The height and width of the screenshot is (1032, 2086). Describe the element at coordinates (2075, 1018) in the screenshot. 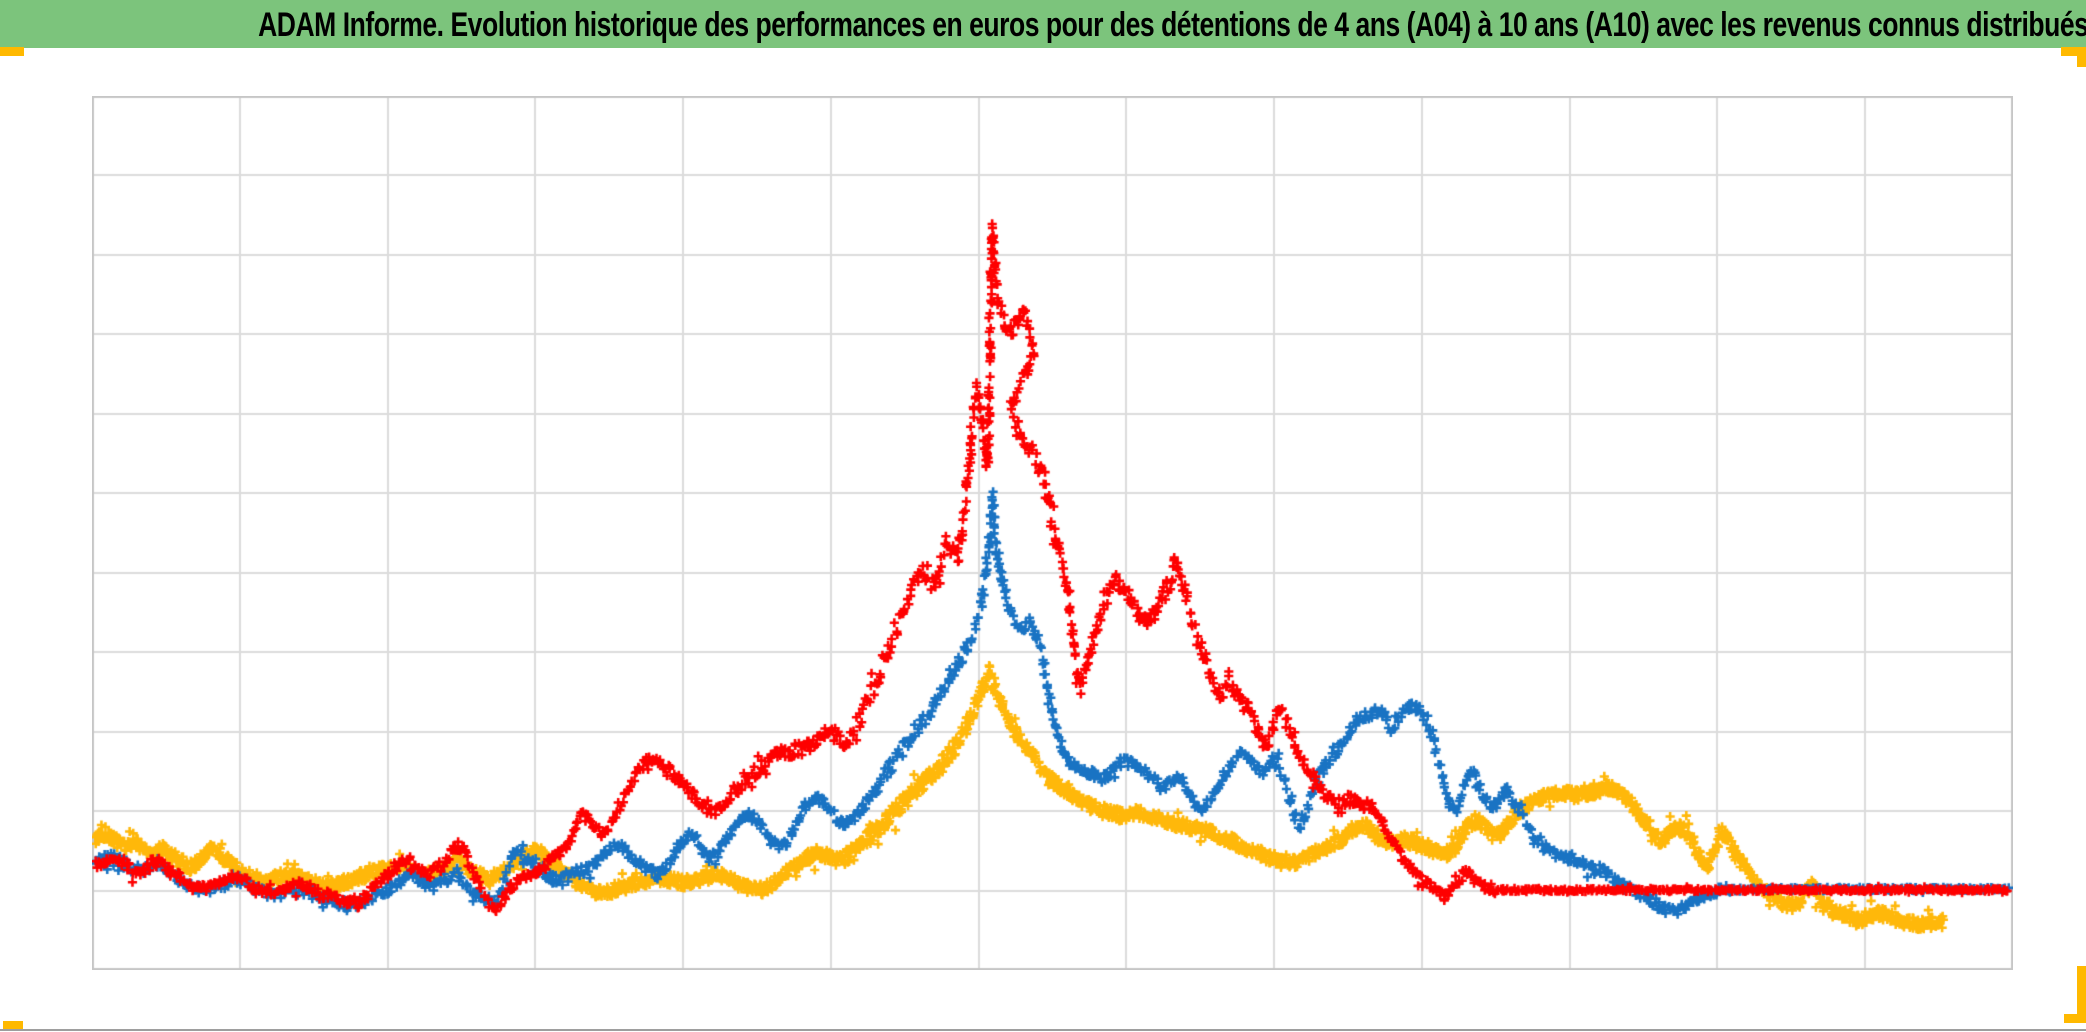

I see `corner-mark-bottom-right-horizontal` at that location.